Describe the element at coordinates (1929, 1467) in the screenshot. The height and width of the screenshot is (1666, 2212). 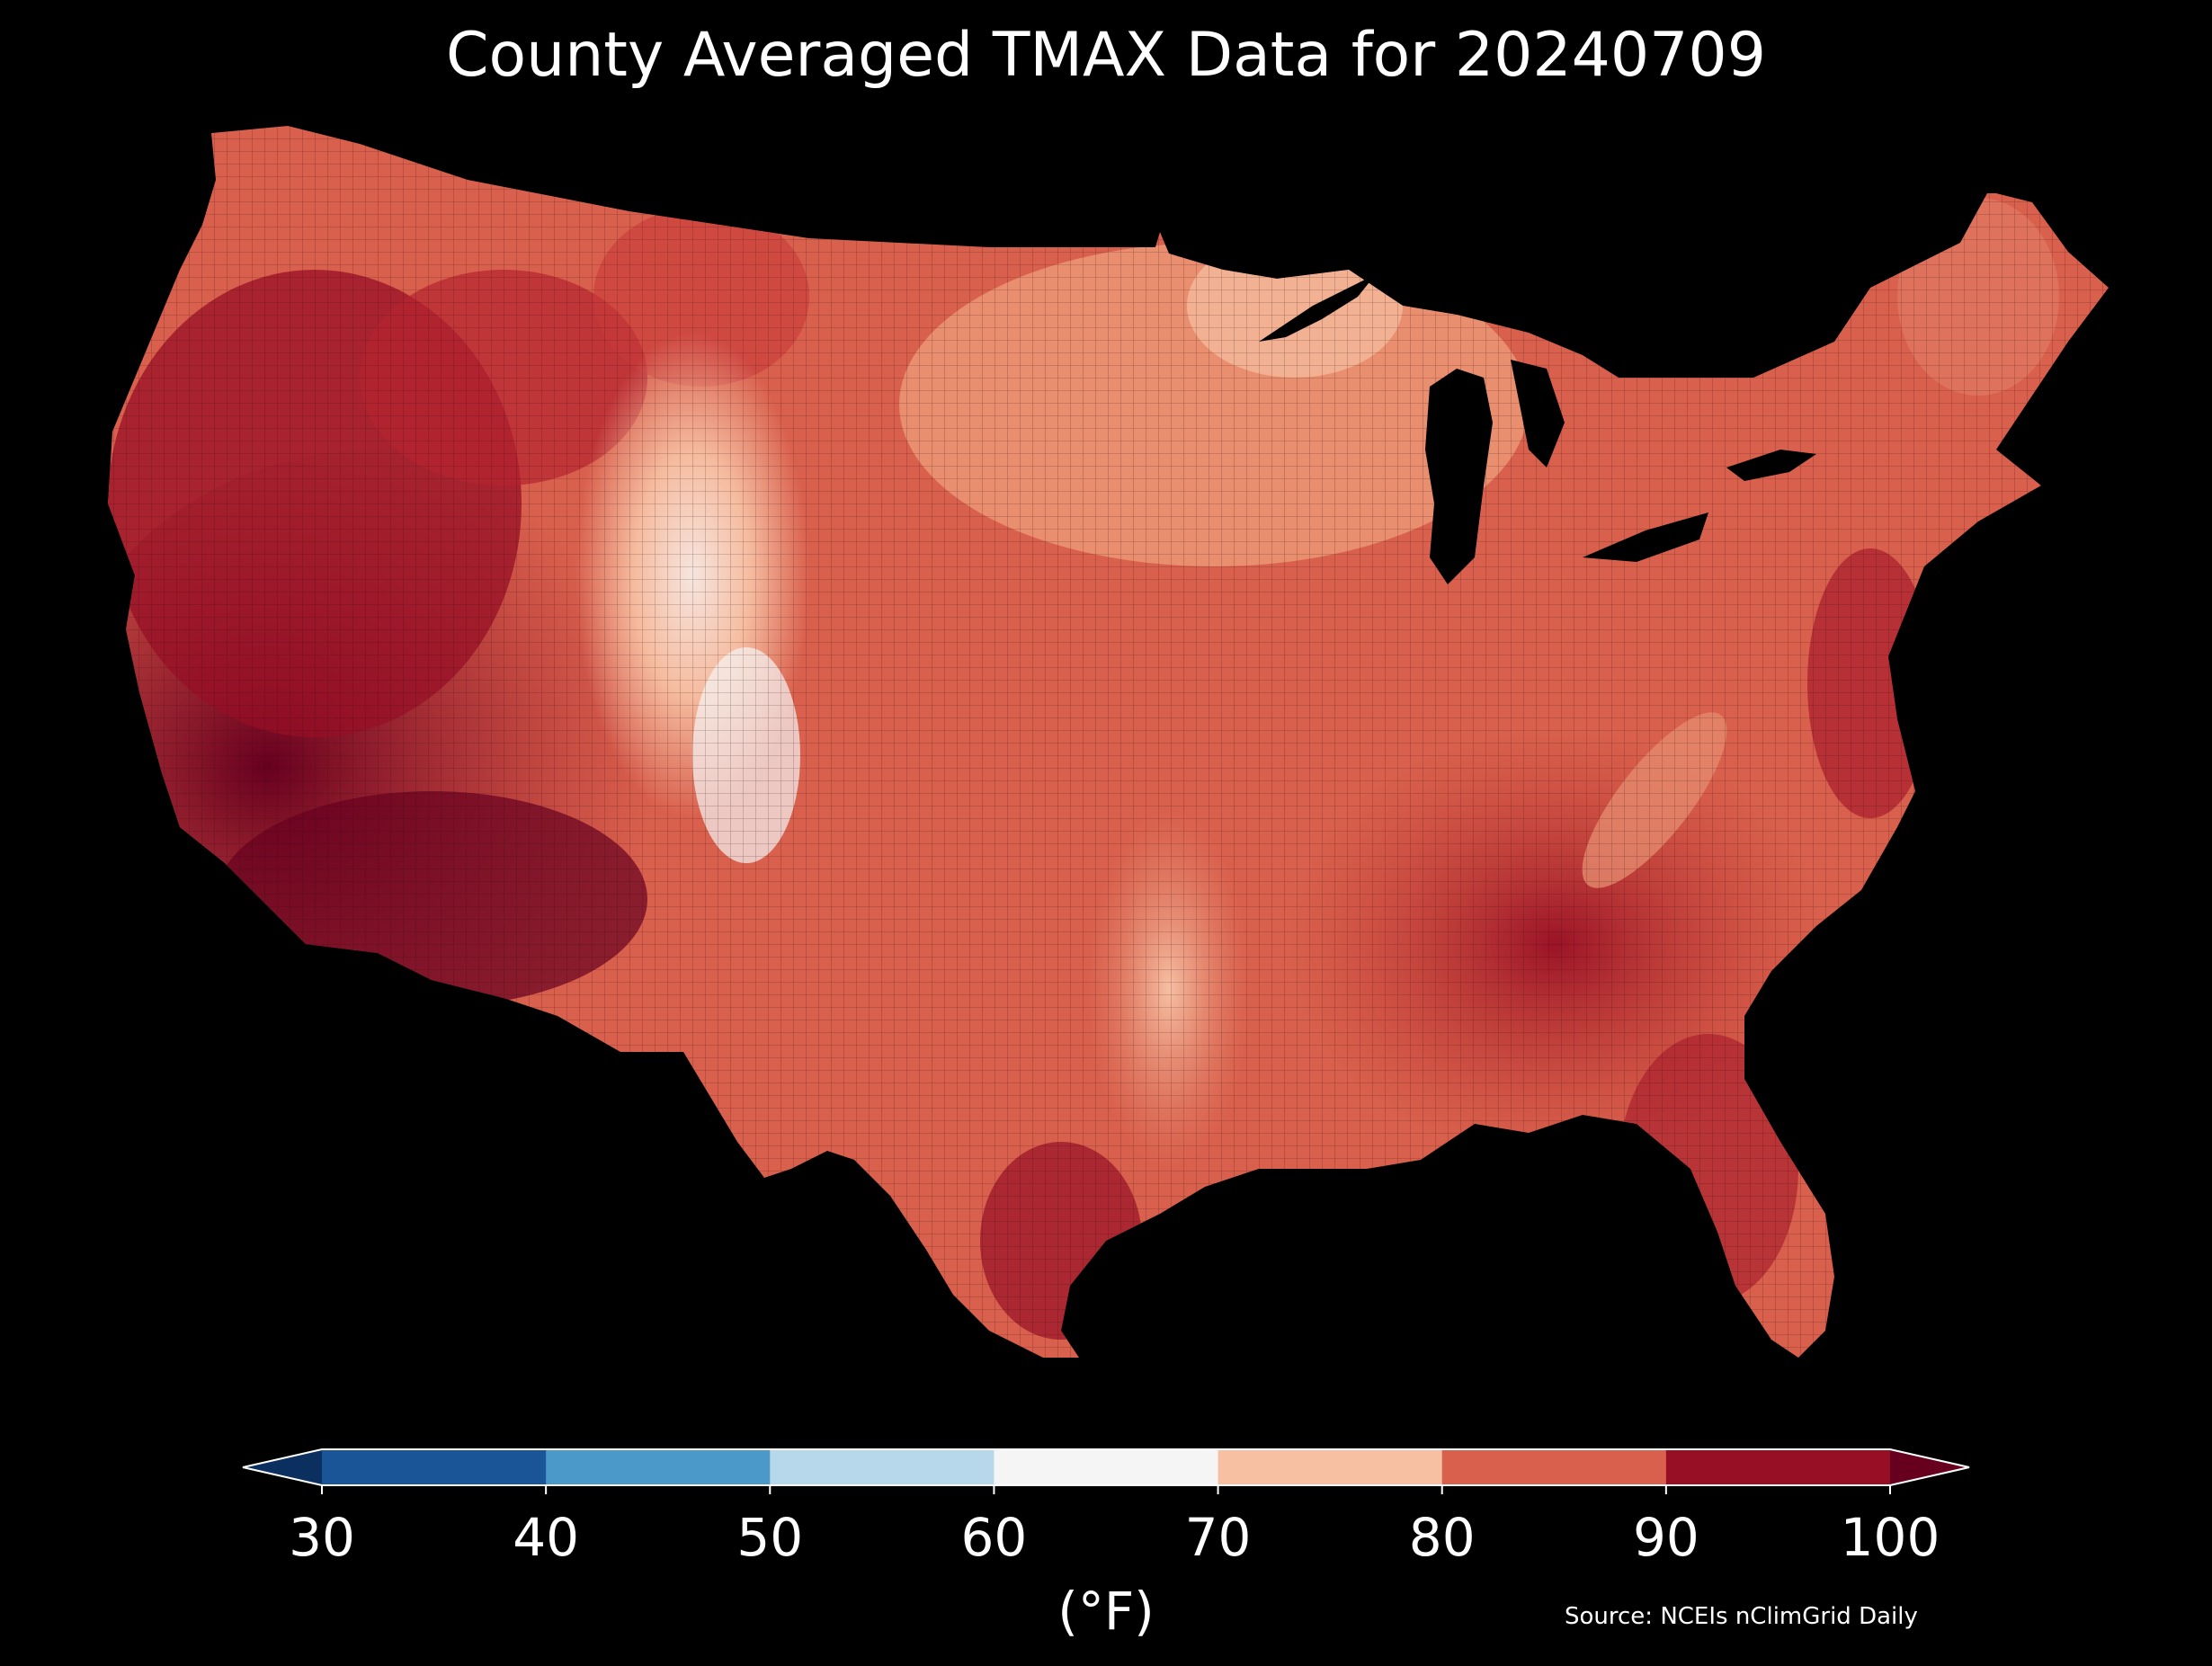
I see `colorbar-extend-high` at that location.